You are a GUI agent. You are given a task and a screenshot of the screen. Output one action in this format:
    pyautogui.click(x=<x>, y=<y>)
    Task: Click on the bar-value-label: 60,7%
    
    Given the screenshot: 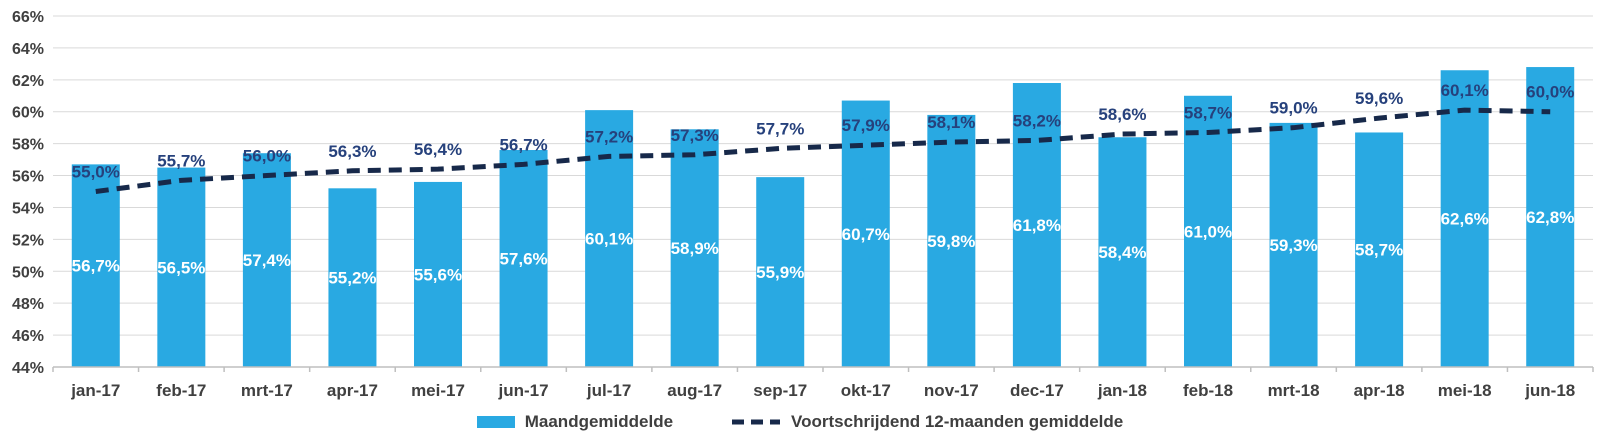 What is the action you would take?
    pyautogui.click(x=866, y=234)
    